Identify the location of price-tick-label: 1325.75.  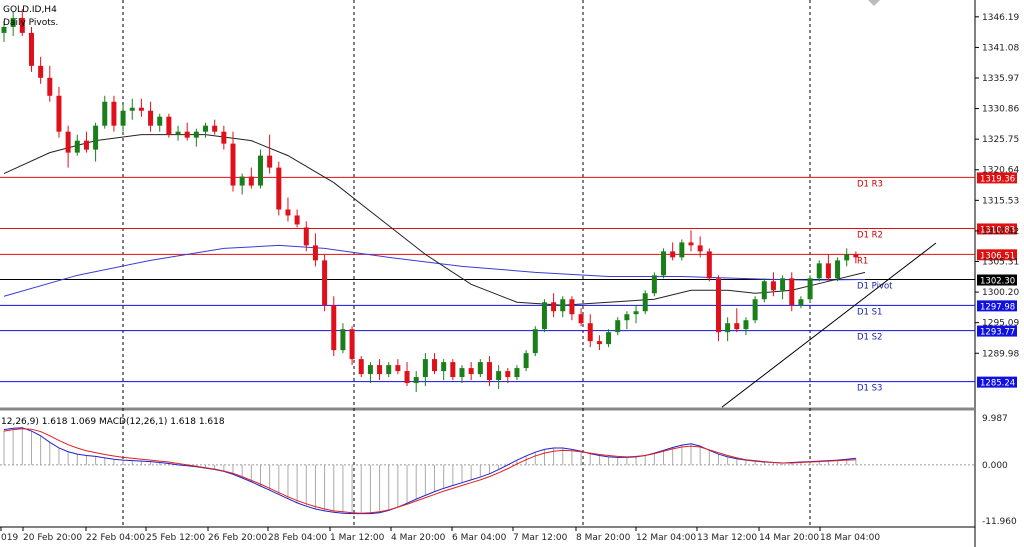
(1000, 140).